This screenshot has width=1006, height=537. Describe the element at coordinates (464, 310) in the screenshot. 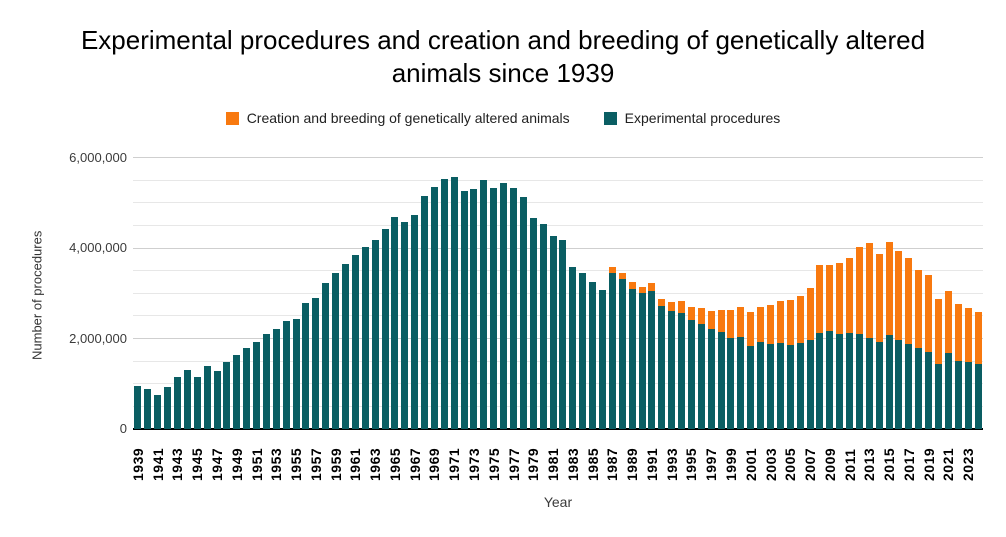

I see `bar-1972` at that location.